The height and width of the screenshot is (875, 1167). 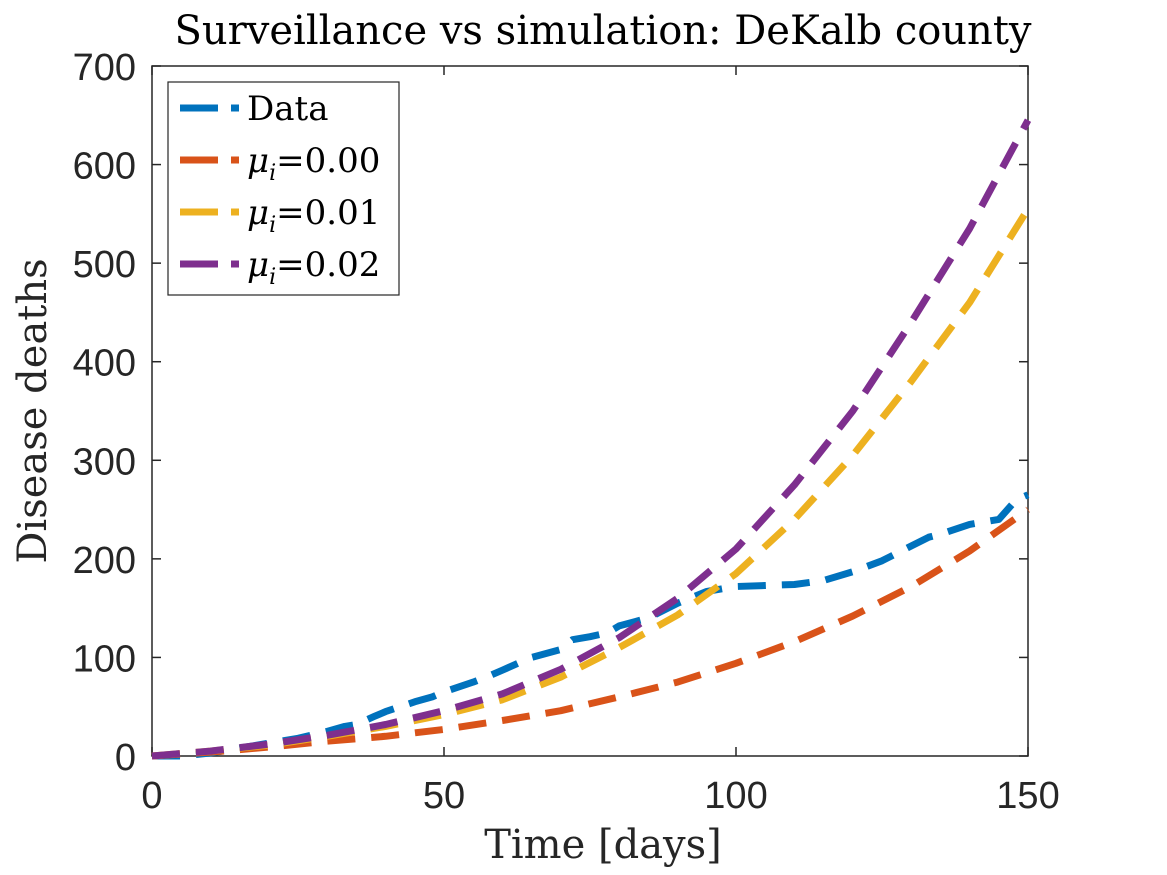 I want to click on legend-item-1: μi=0.00, so click(x=280, y=163).